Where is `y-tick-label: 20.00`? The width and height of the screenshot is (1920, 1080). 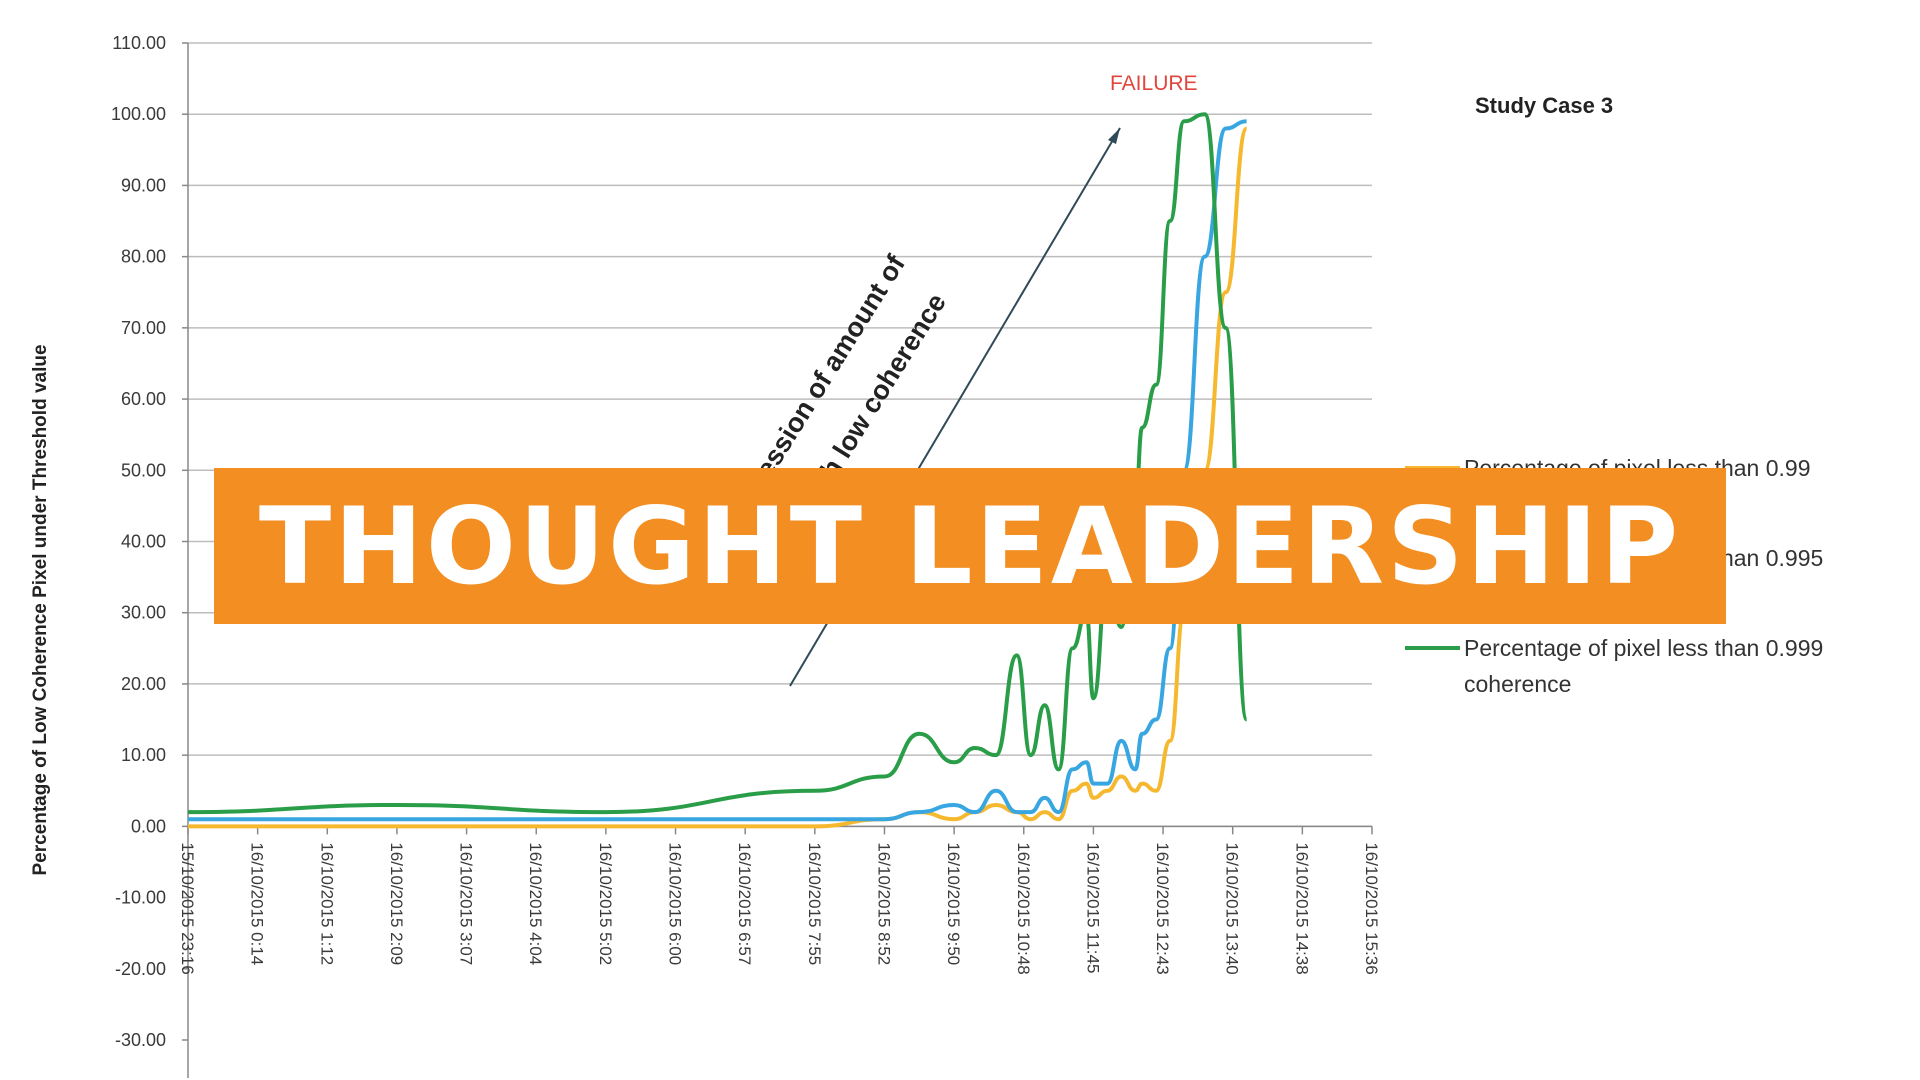 y-tick-label: 20.00 is located at coordinates (143, 684).